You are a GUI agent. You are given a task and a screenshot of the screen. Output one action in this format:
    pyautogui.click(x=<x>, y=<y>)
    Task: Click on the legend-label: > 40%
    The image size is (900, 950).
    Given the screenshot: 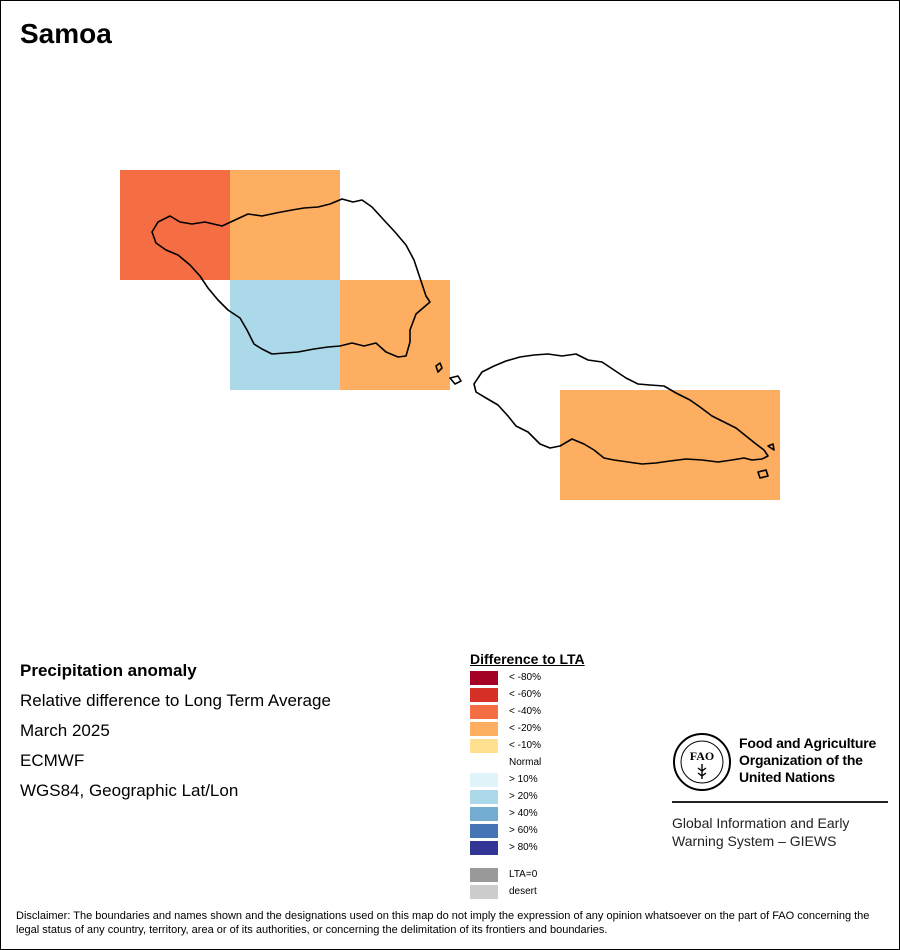 What is the action you would take?
    pyautogui.click(x=523, y=813)
    